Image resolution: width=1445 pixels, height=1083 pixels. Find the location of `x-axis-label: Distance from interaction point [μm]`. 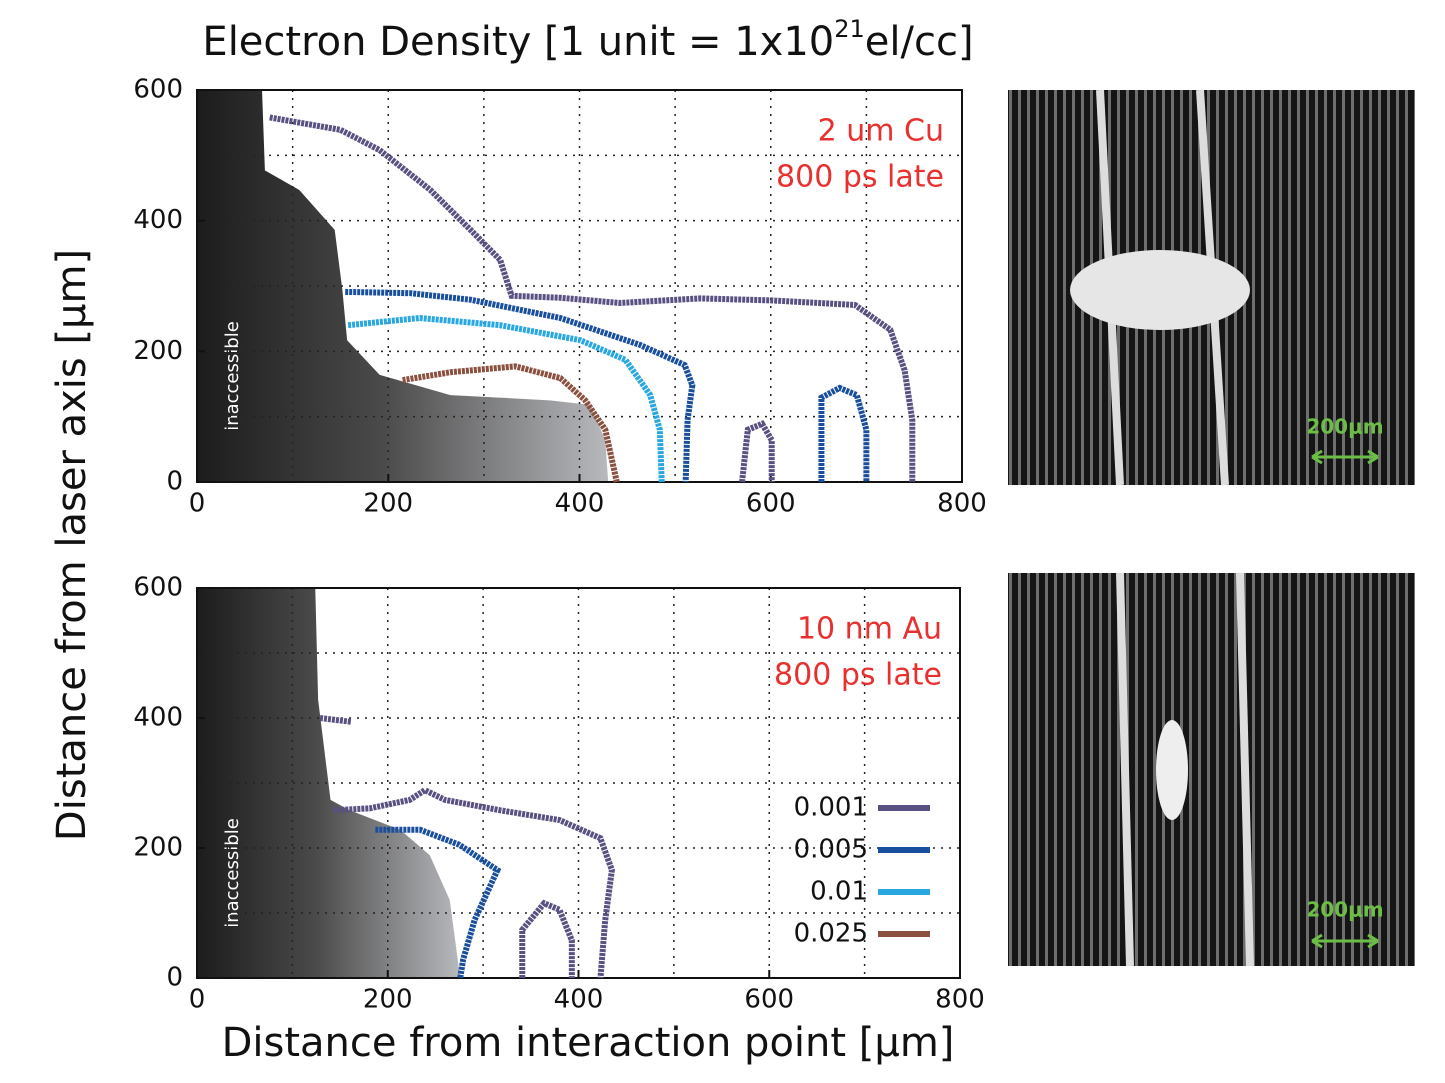

x-axis-label: Distance from interaction point [μm] is located at coordinates (588, 1043).